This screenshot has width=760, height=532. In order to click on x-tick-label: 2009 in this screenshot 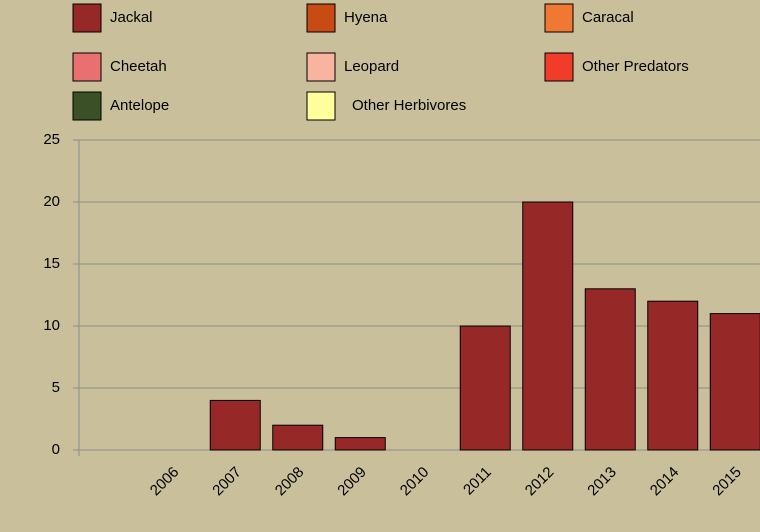, I will do `click(352, 482)`.